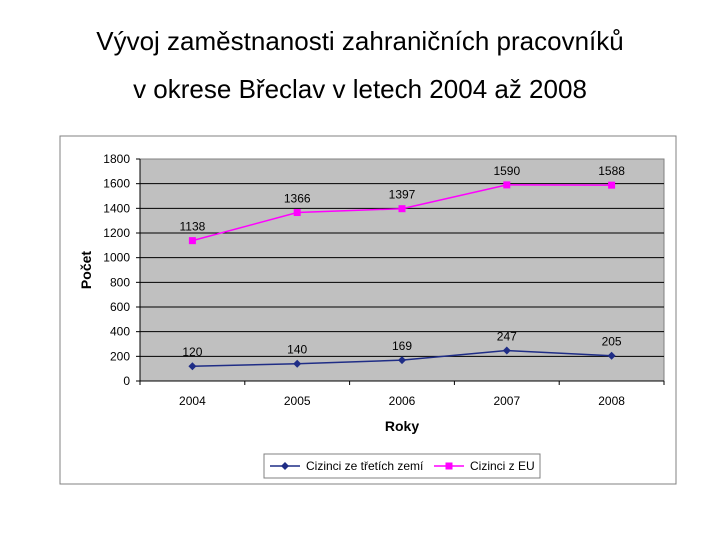 The height and width of the screenshot is (540, 720). I want to click on series-2: 1138 1366 1397 1590 1588, so click(402, 204).